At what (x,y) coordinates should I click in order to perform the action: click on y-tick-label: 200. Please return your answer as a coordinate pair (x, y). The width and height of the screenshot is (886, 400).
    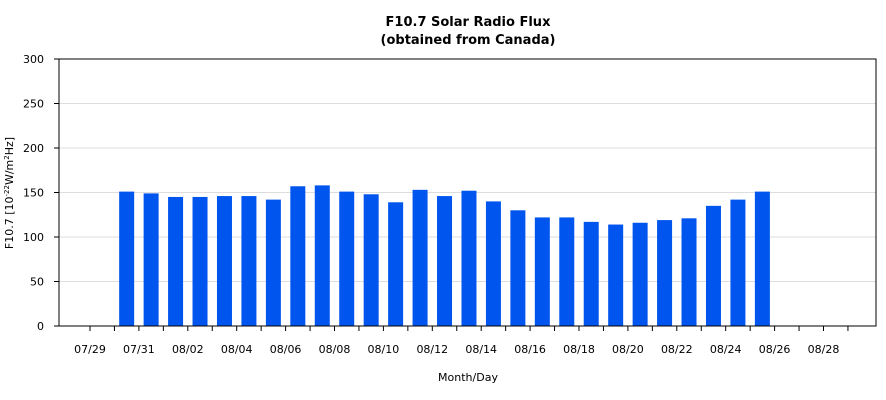
    Looking at the image, I should click on (33, 148).